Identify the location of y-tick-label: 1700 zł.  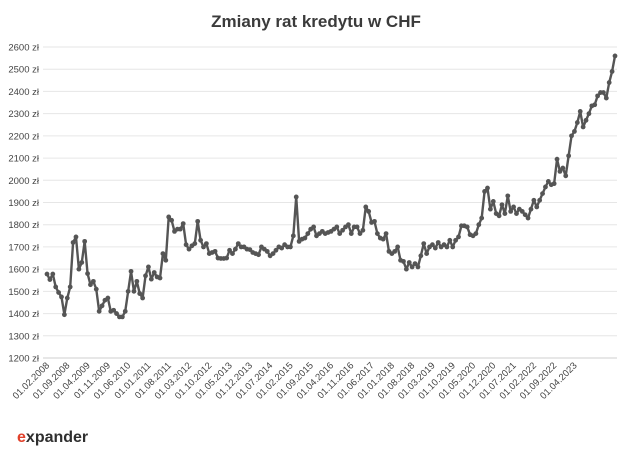
(24, 247).